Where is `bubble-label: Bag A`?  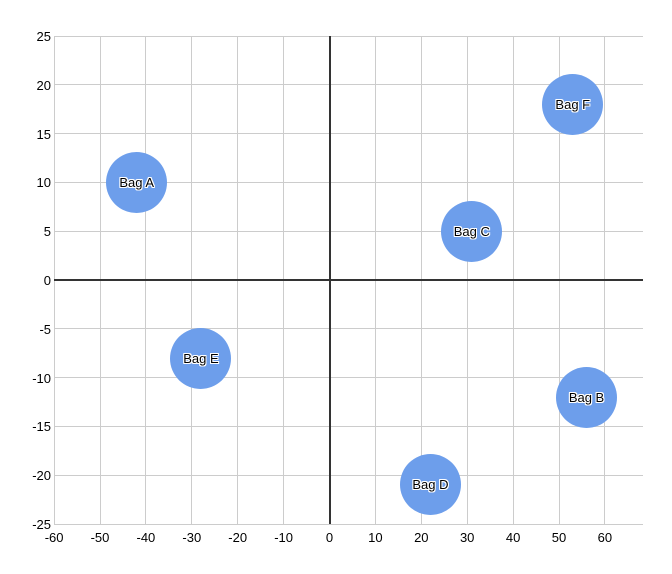
bubble-label: Bag A is located at coordinates (137, 182).